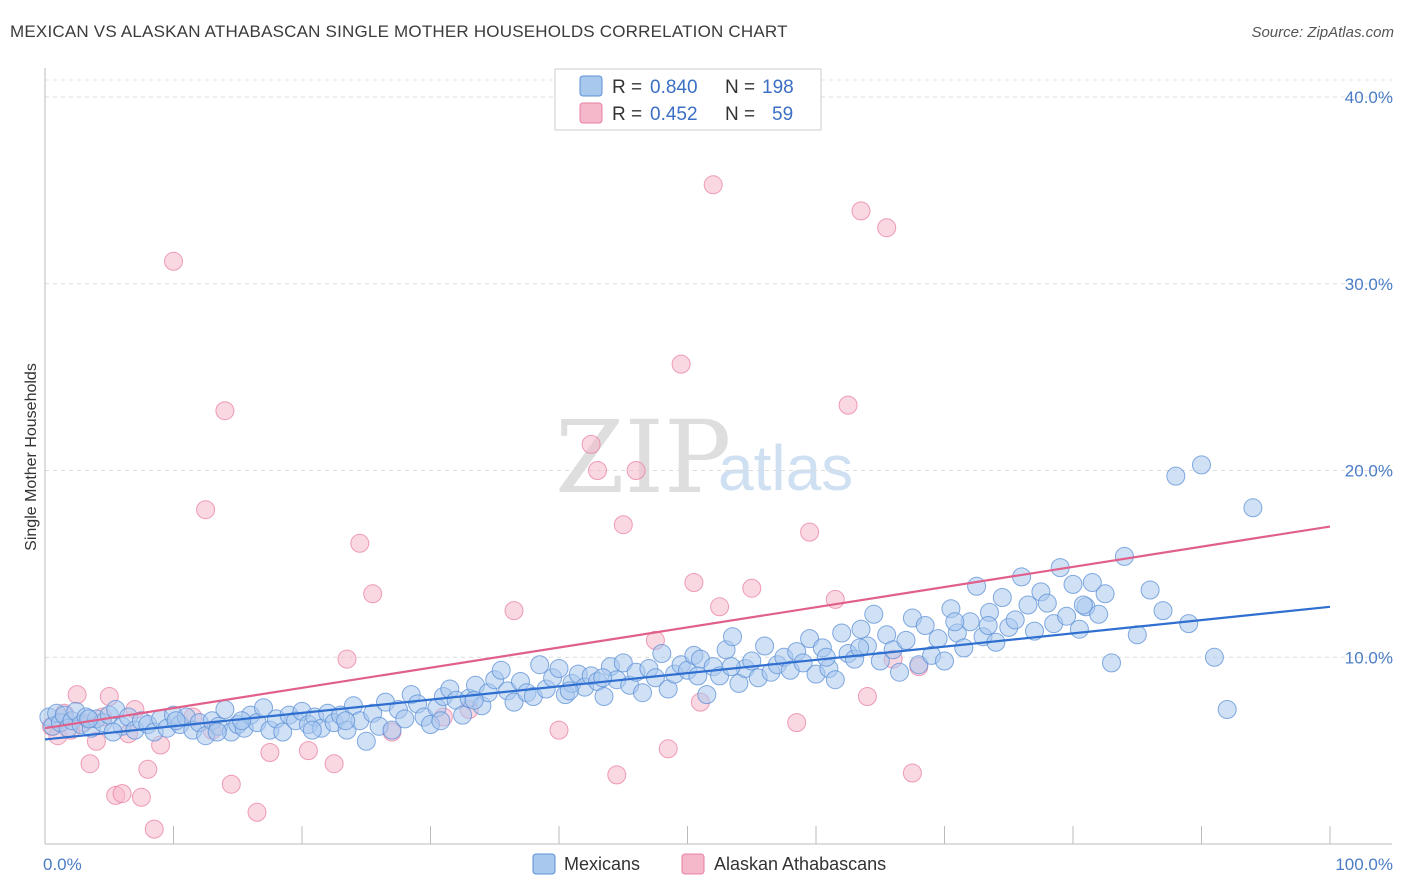  I want to click on legend-n-label-mexicans: N =, so click(740, 87).